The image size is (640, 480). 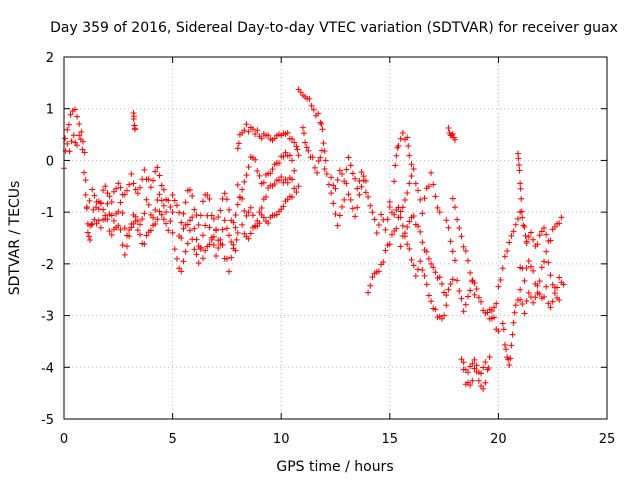 I want to click on y-tick-label: -5, so click(x=47, y=420).